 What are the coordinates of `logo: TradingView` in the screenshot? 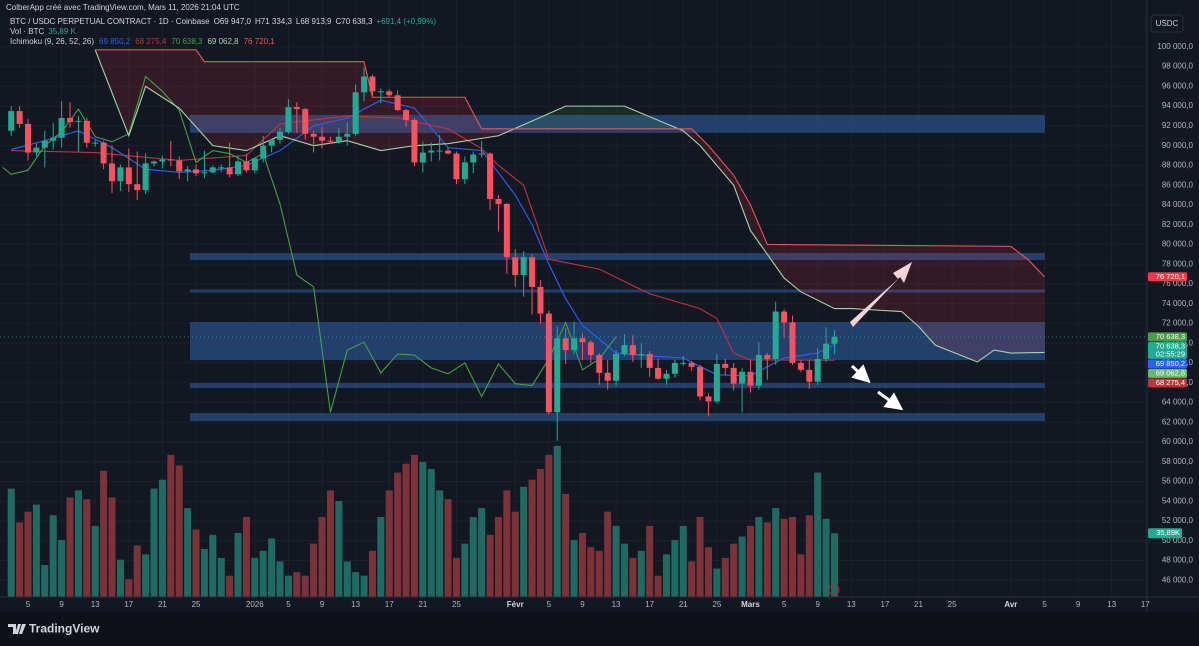 It's located at (54, 629).